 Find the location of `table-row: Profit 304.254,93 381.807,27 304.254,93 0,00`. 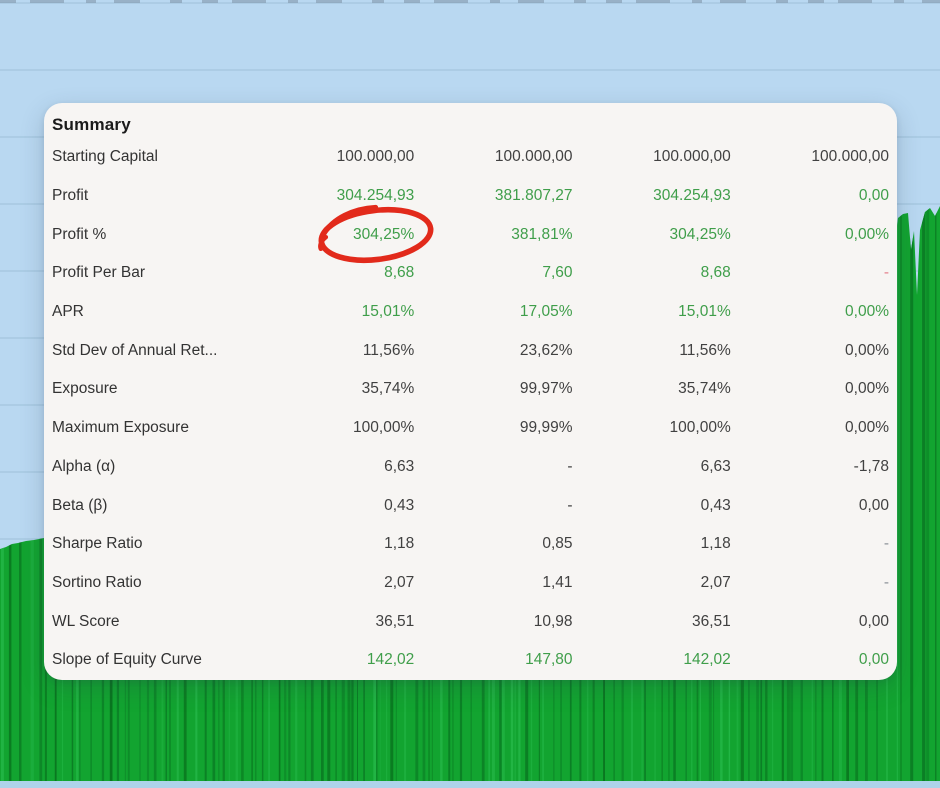

table-row: Profit 304.254,93 381.807,27 304.254,93 0,00 is located at coordinates (470, 196).